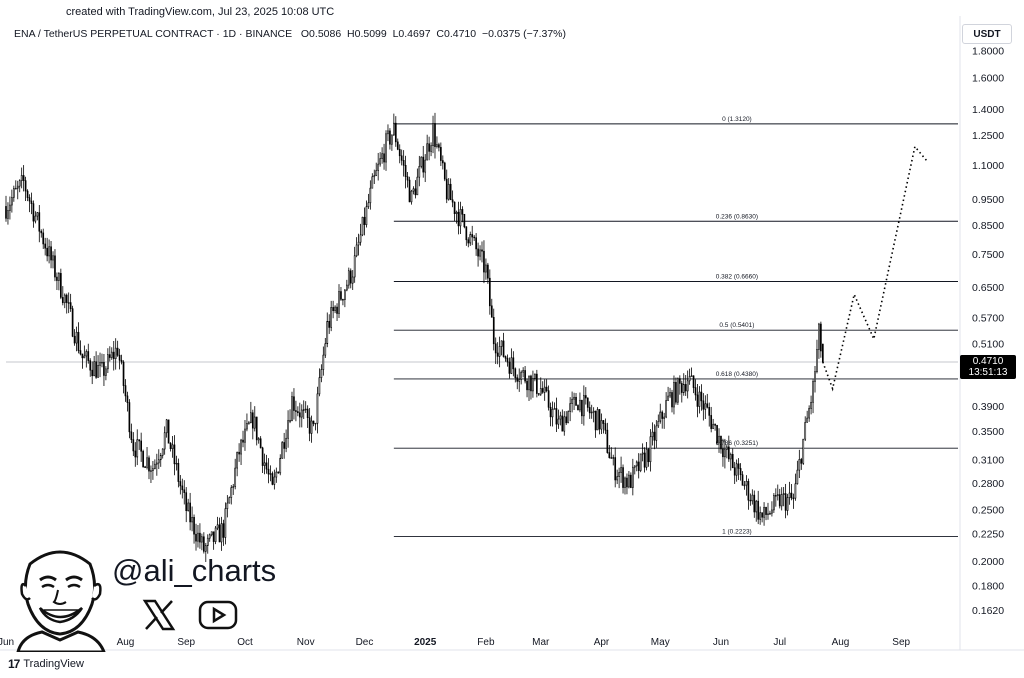 The image size is (1024, 678). What do you see at coordinates (987, 34) in the screenshot?
I see `currency-unit: USDT` at bounding box center [987, 34].